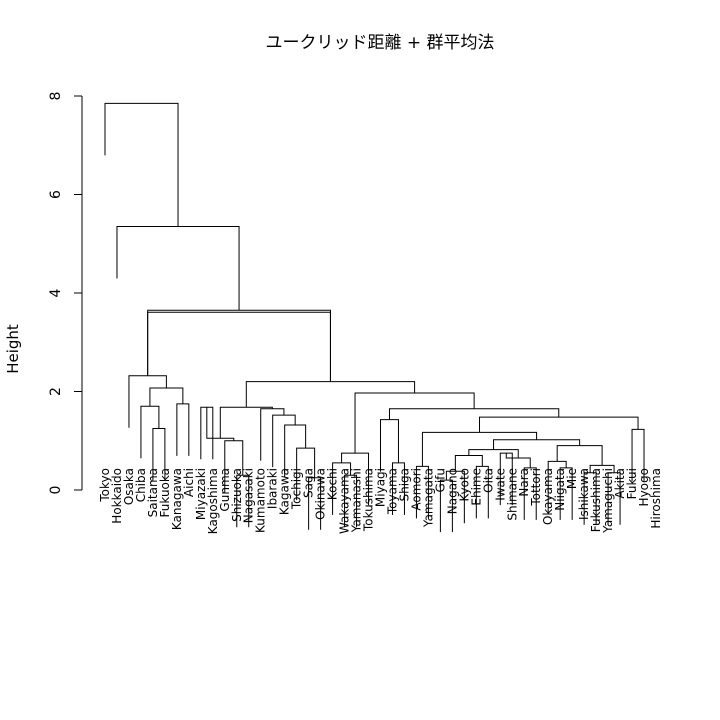 This screenshot has width=720, height=720. Describe the element at coordinates (273, 488) in the screenshot. I see `leaf-label: Ibaraki` at that location.